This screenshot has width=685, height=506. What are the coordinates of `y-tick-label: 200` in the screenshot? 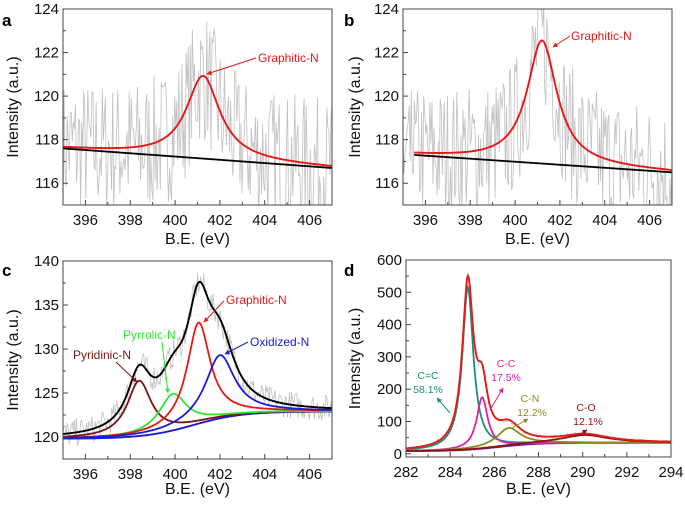 It's located at (389, 389).